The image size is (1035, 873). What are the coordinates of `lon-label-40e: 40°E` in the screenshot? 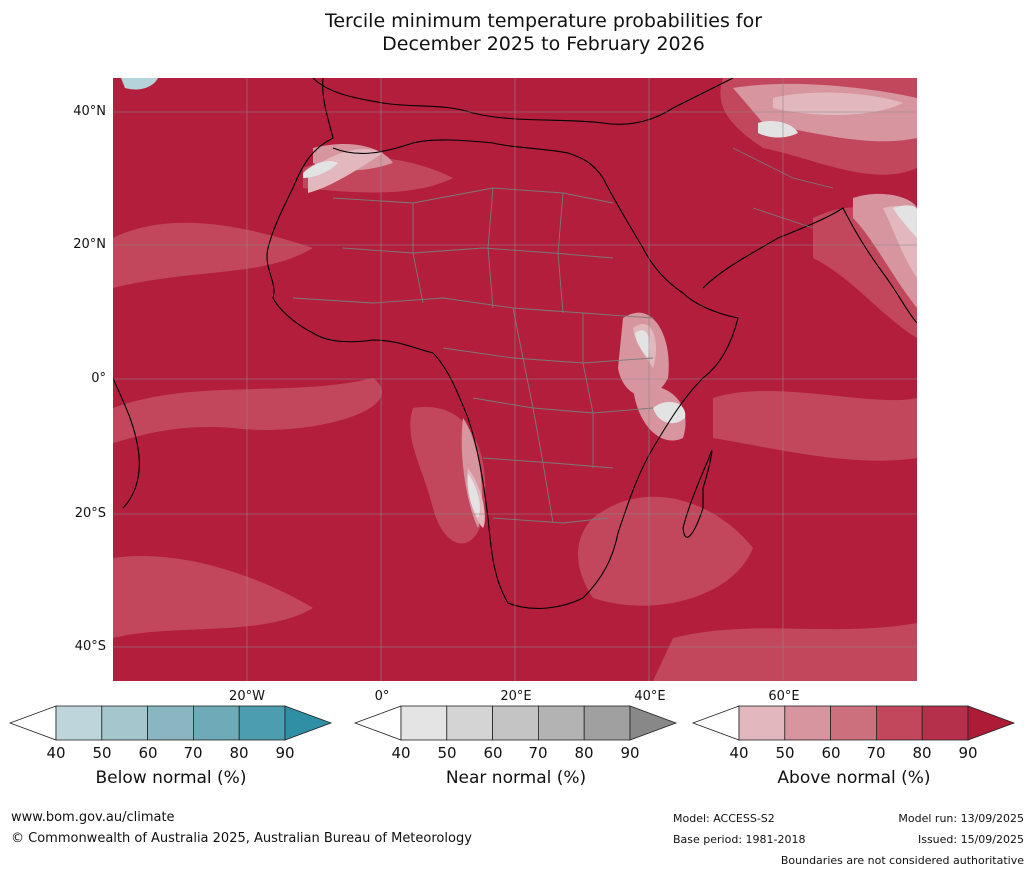 It's located at (650, 696).